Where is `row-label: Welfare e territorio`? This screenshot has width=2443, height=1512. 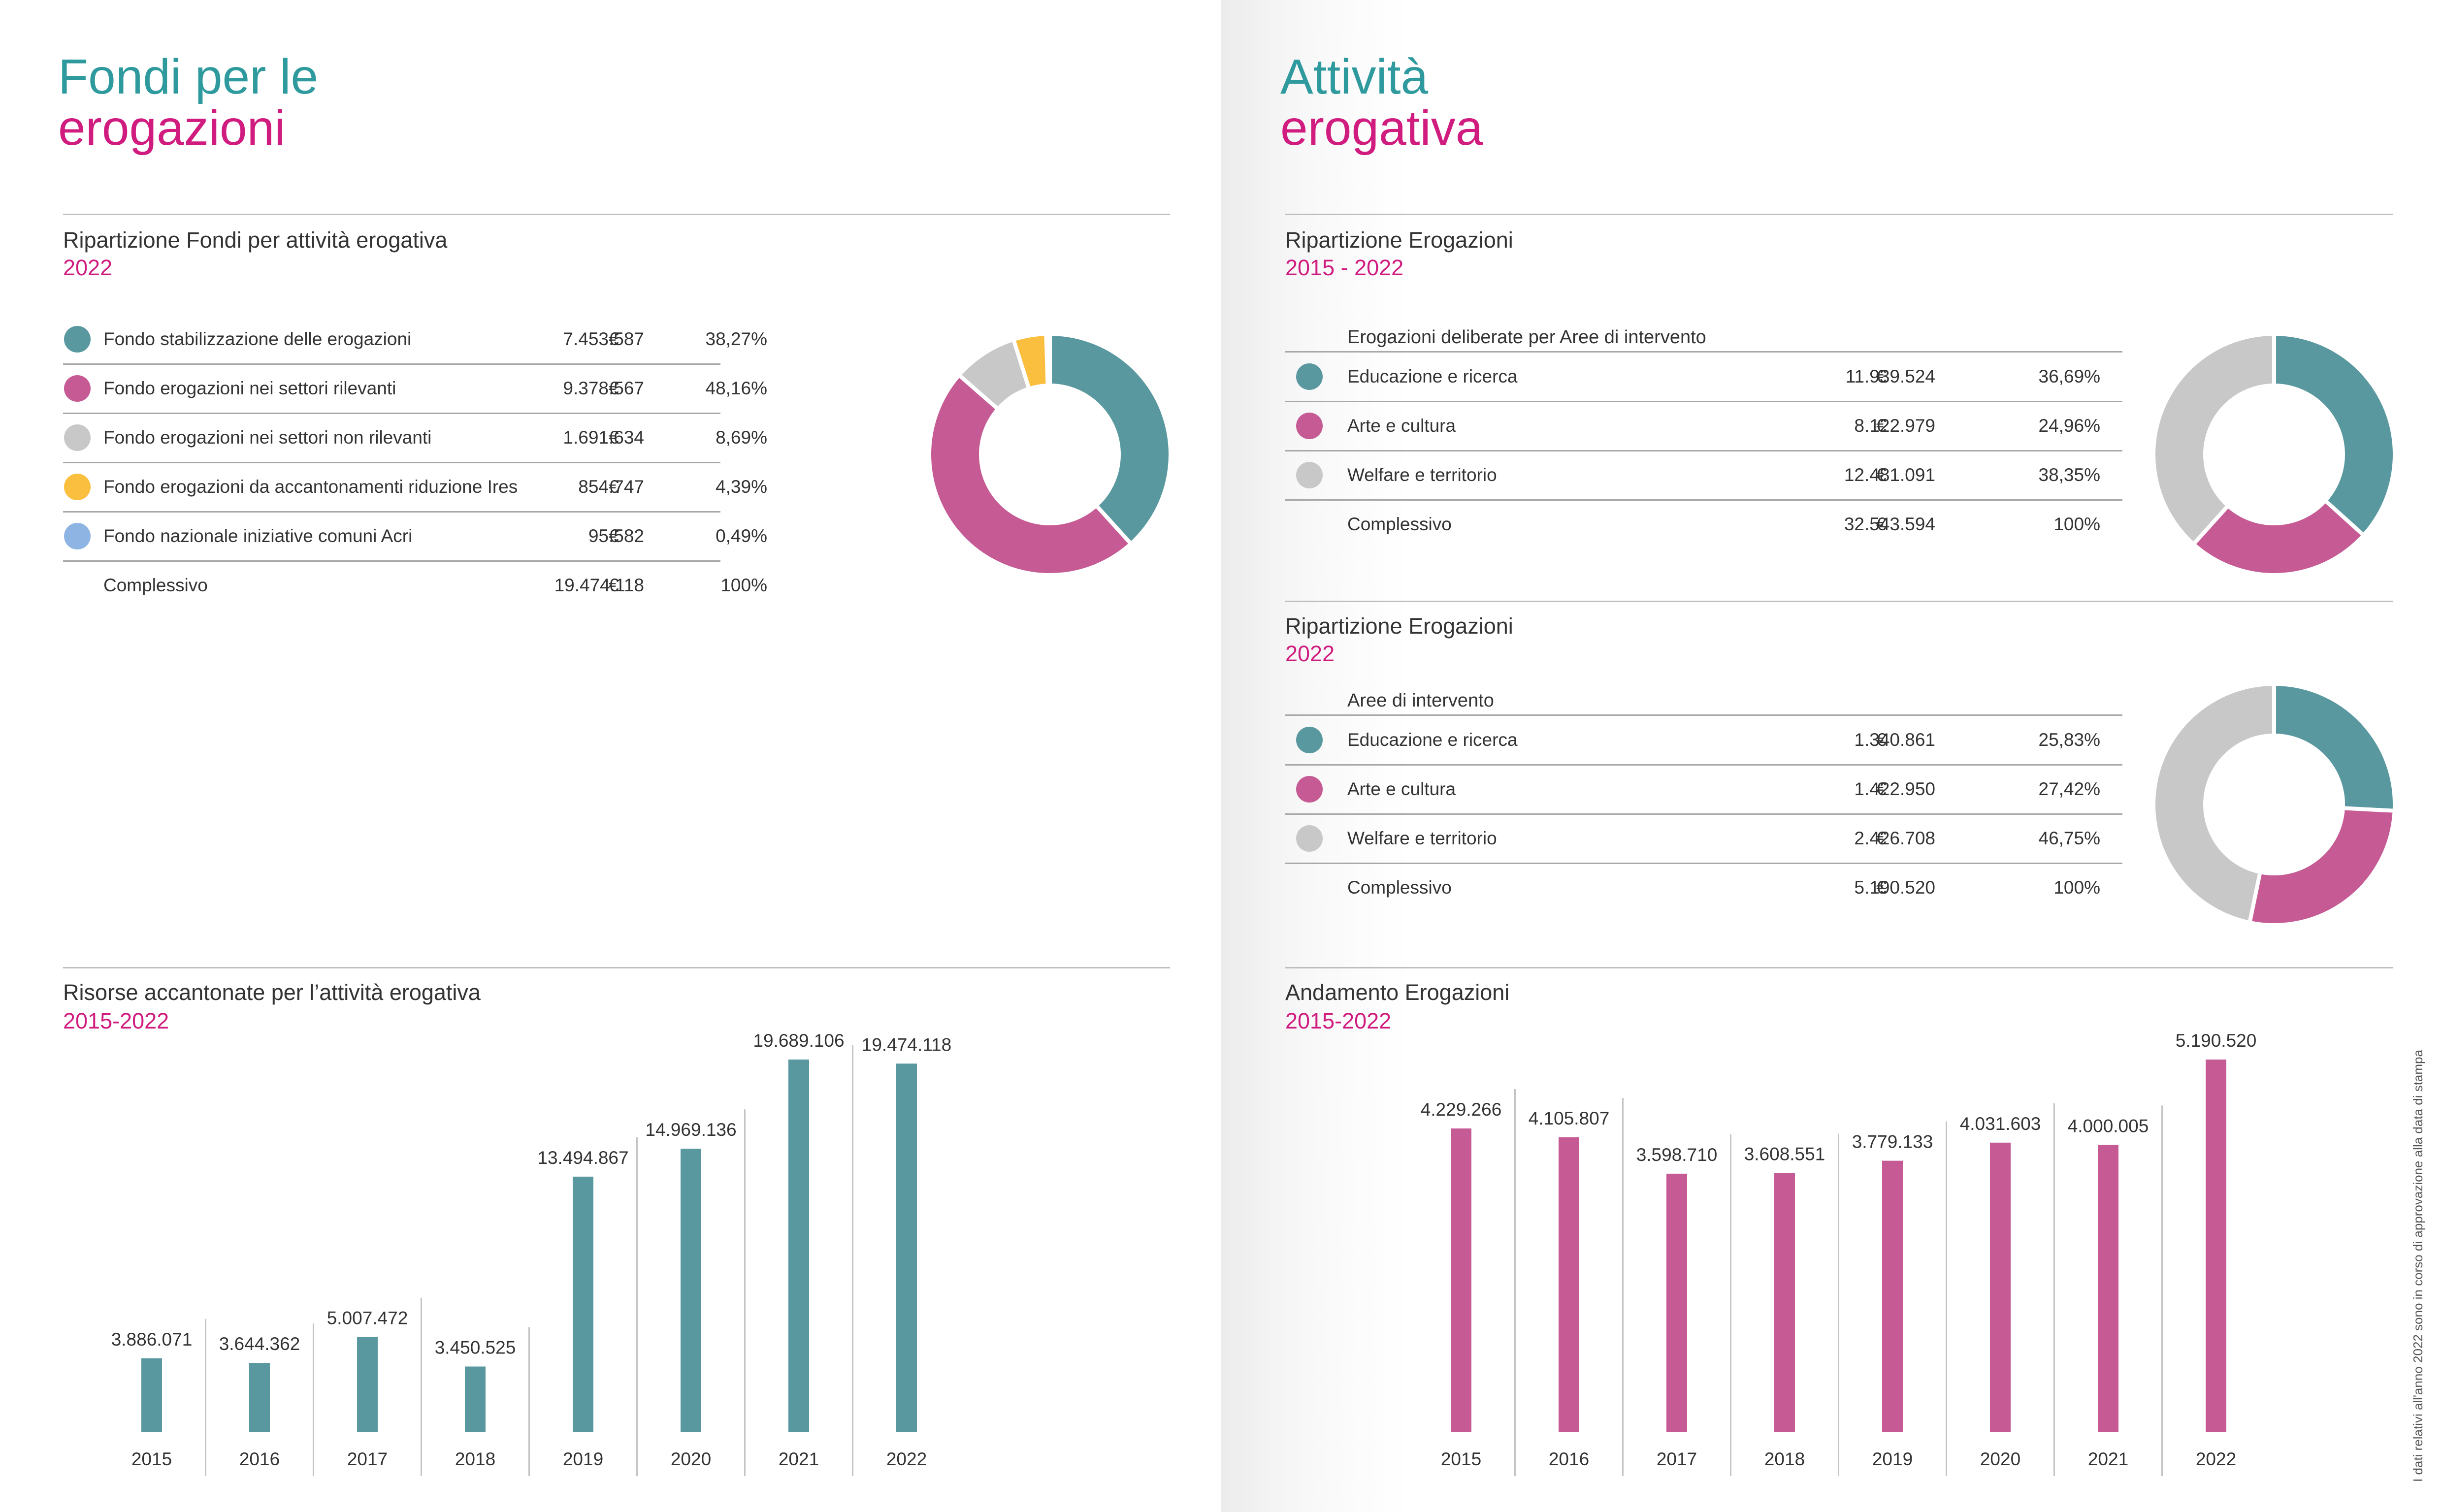
row-label: Welfare e territorio is located at coordinates (1422, 475).